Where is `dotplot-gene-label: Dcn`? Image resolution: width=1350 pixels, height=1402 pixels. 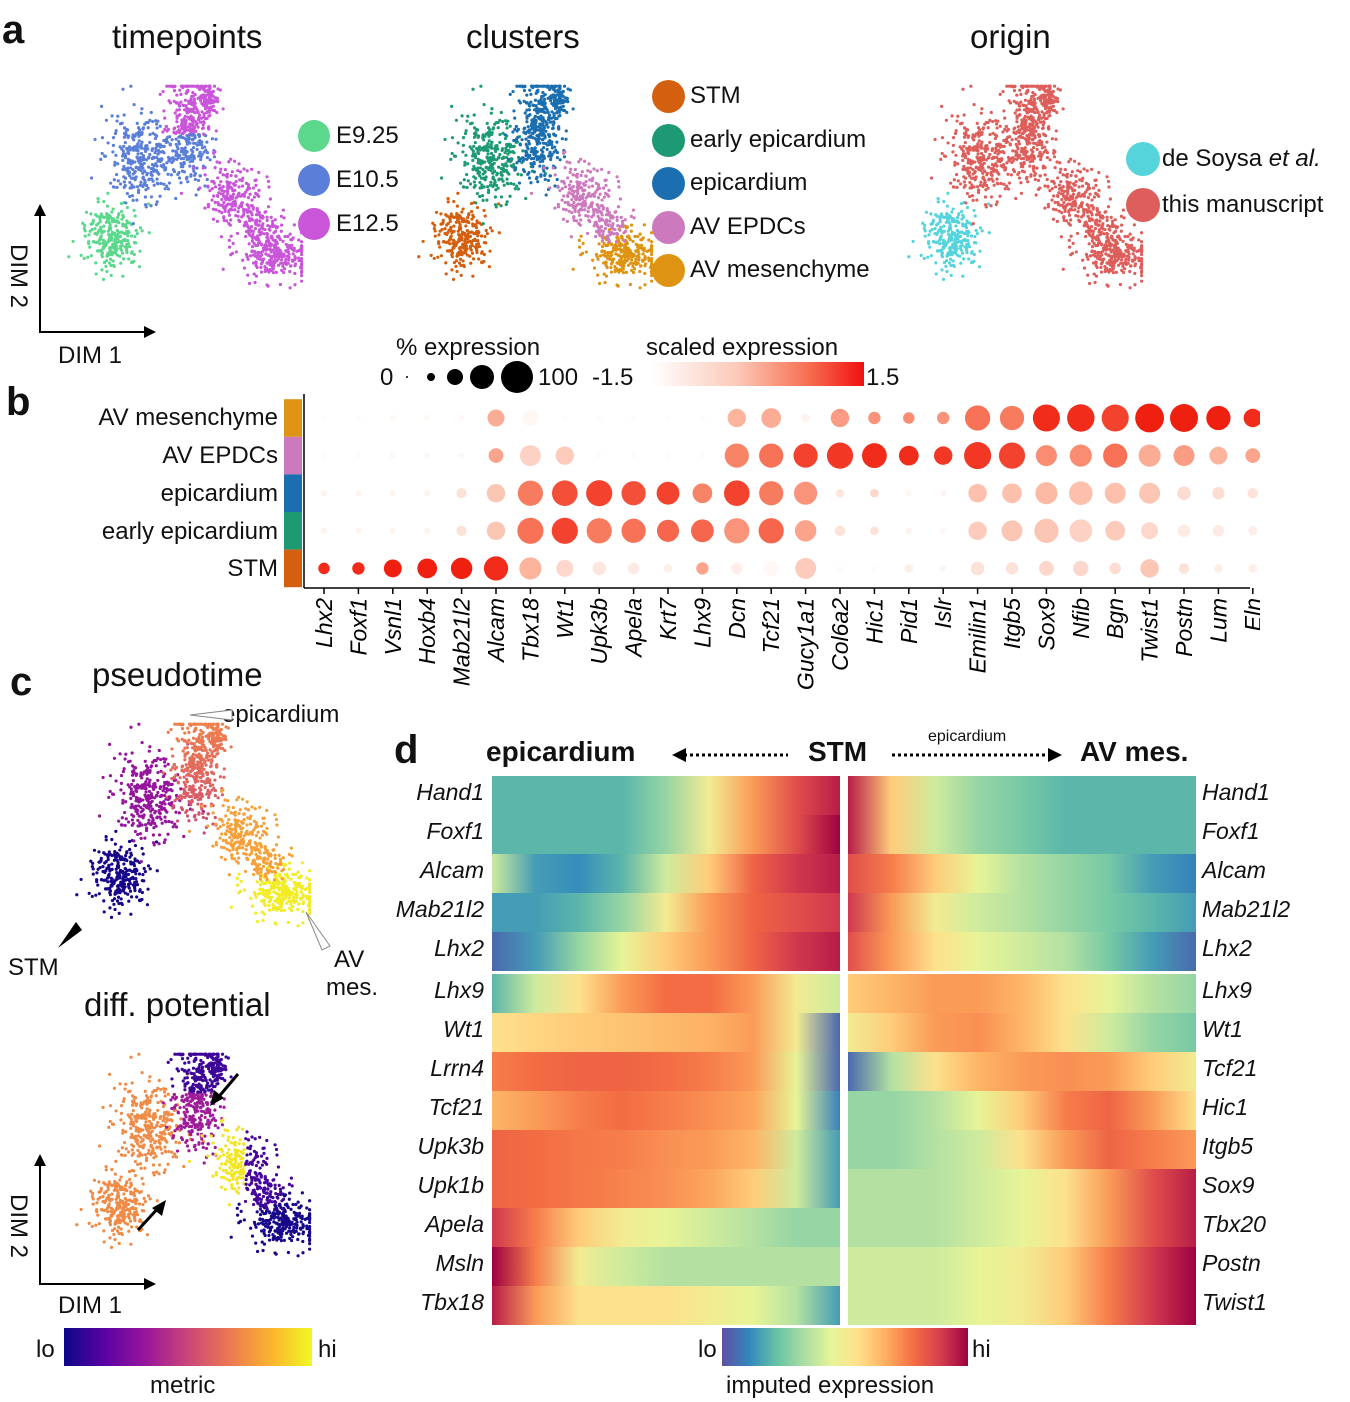 dotplot-gene-label: Dcn is located at coordinates (737, 618).